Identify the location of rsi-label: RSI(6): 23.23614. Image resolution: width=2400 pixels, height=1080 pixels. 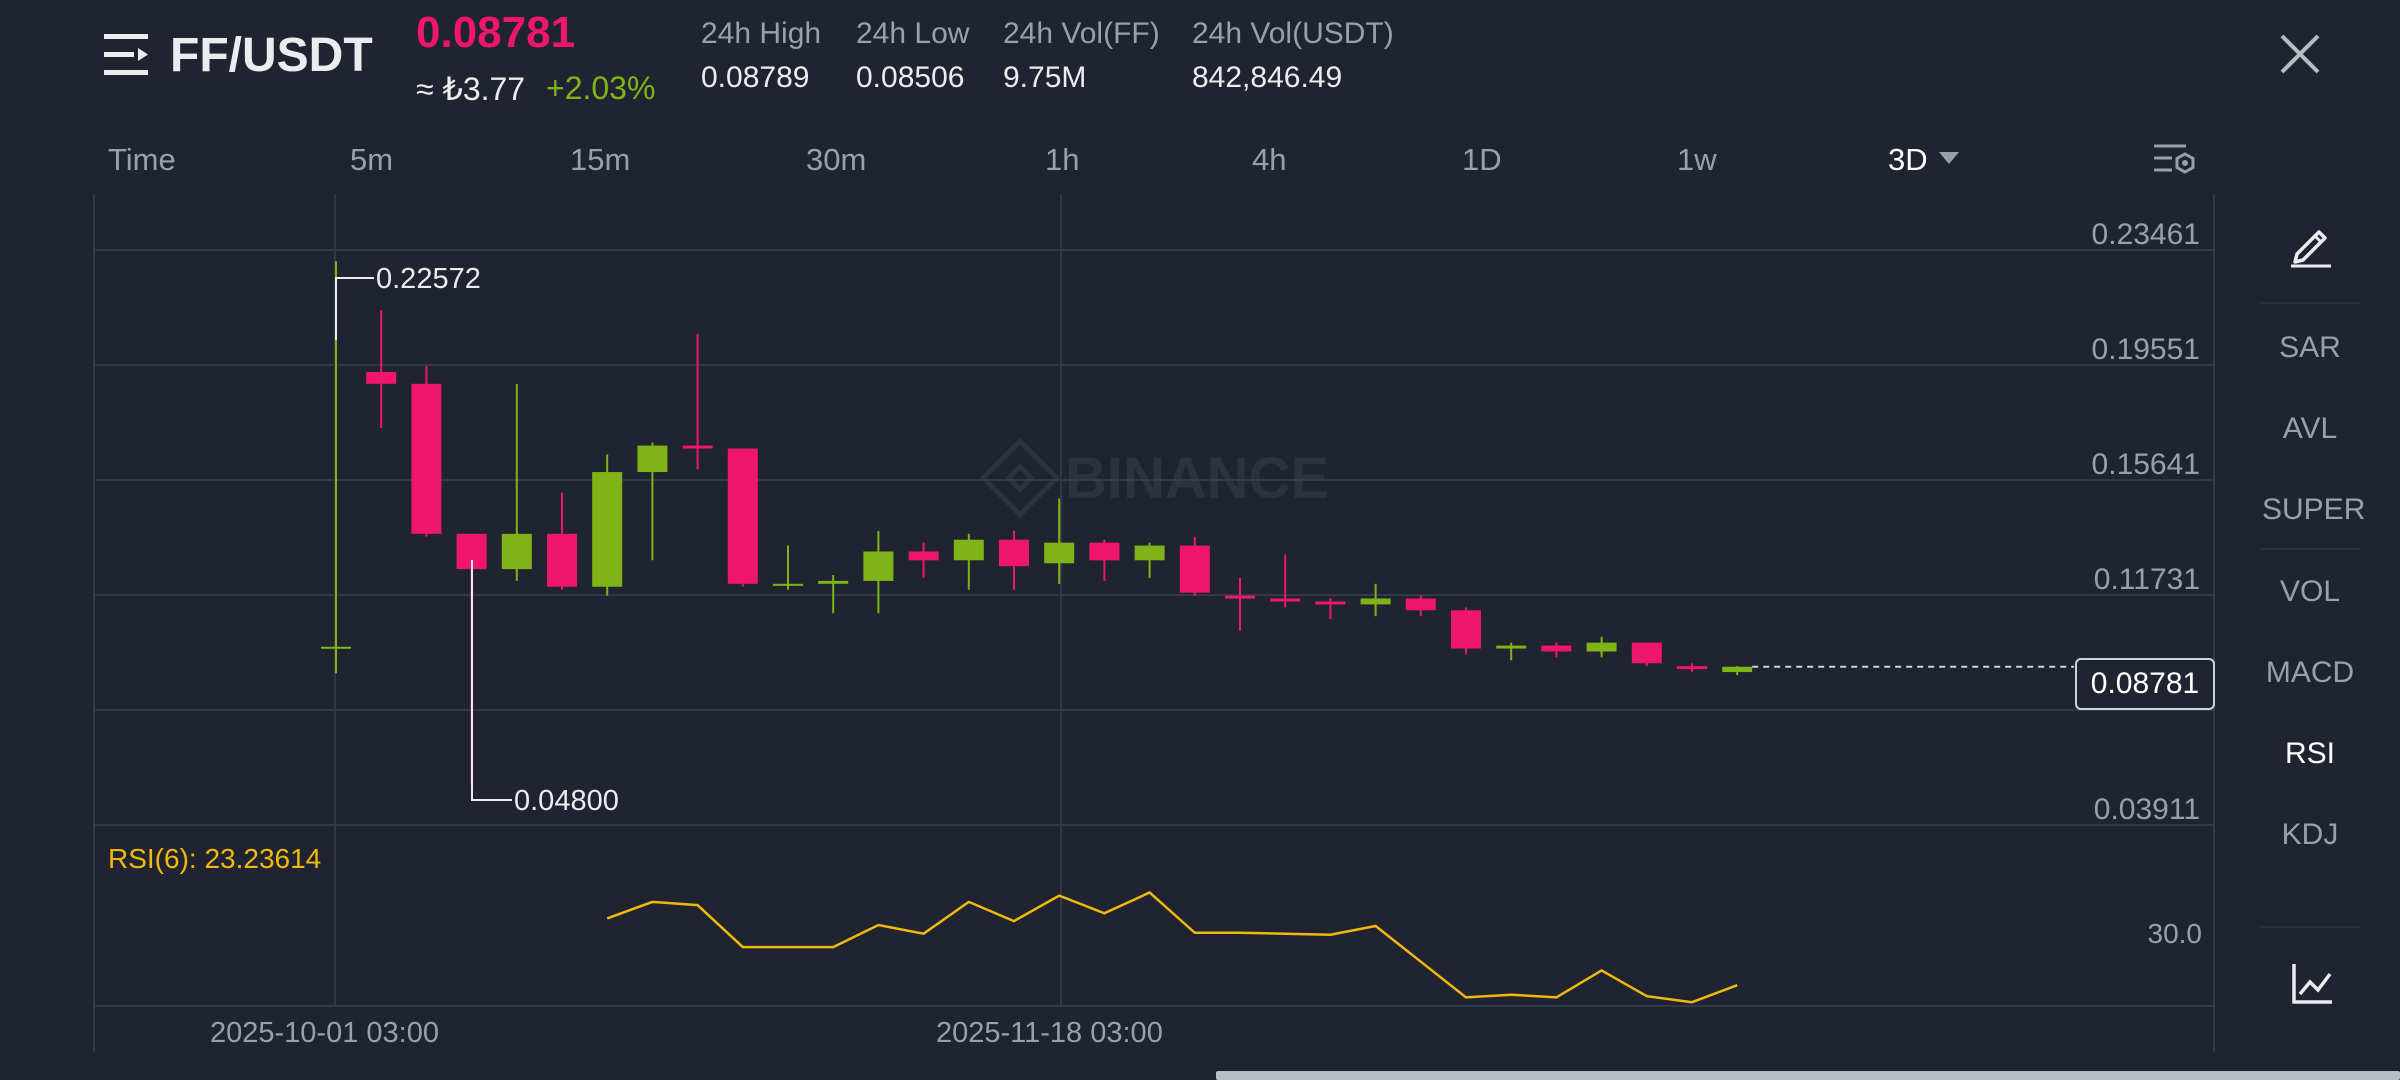
(215, 858).